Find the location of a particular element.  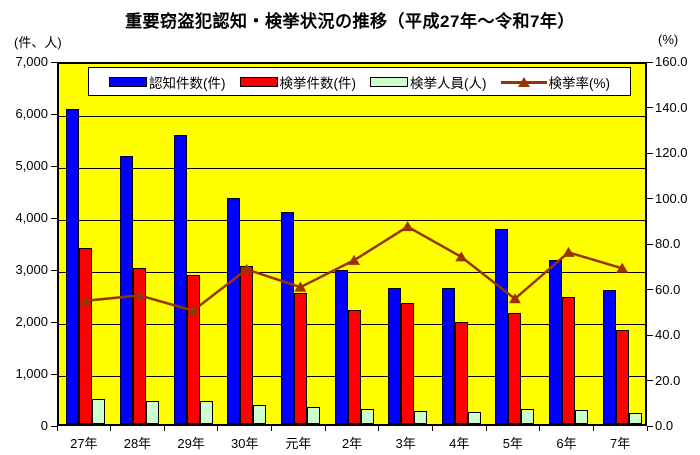

legend-item: 検挙率(%) is located at coordinates (555, 82).